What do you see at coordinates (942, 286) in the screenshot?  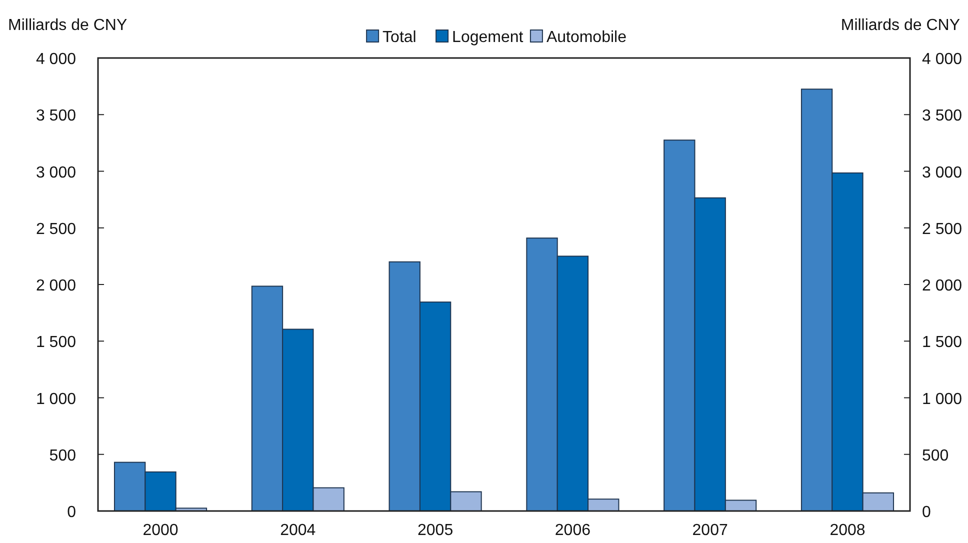 I see `y2-tick-label: 2 000` at bounding box center [942, 286].